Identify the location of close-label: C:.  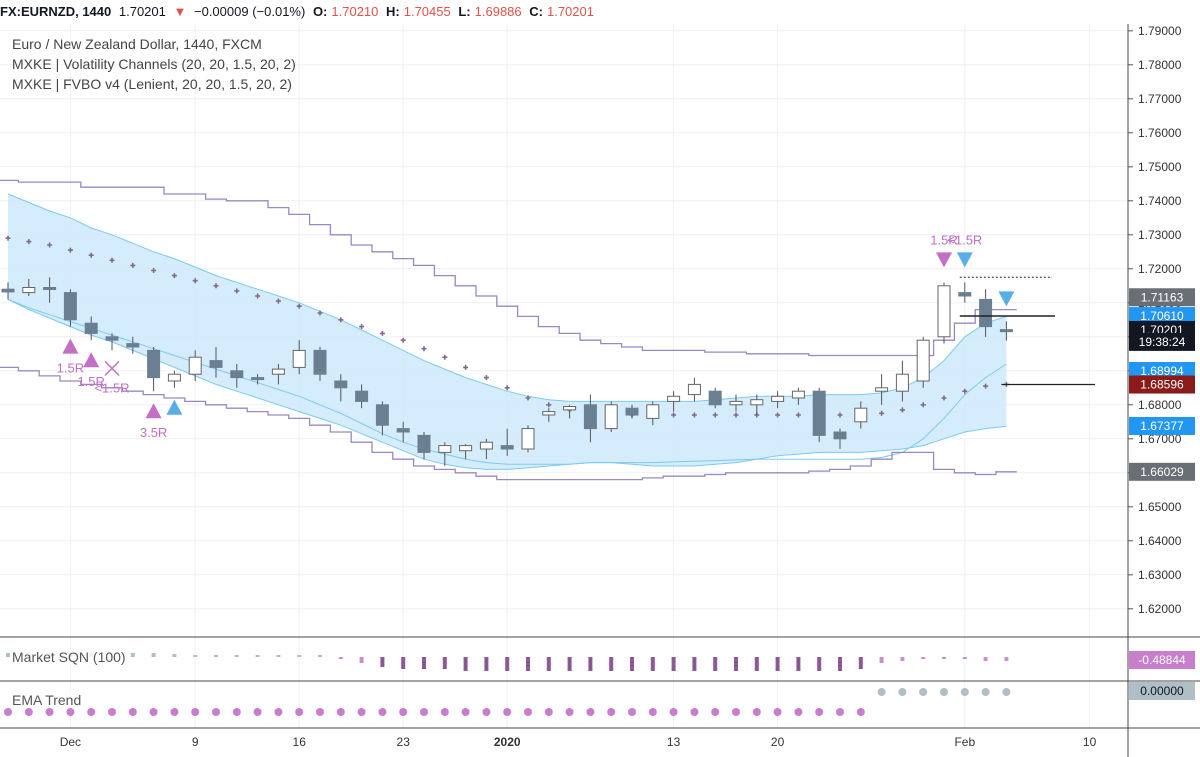
(536, 11).